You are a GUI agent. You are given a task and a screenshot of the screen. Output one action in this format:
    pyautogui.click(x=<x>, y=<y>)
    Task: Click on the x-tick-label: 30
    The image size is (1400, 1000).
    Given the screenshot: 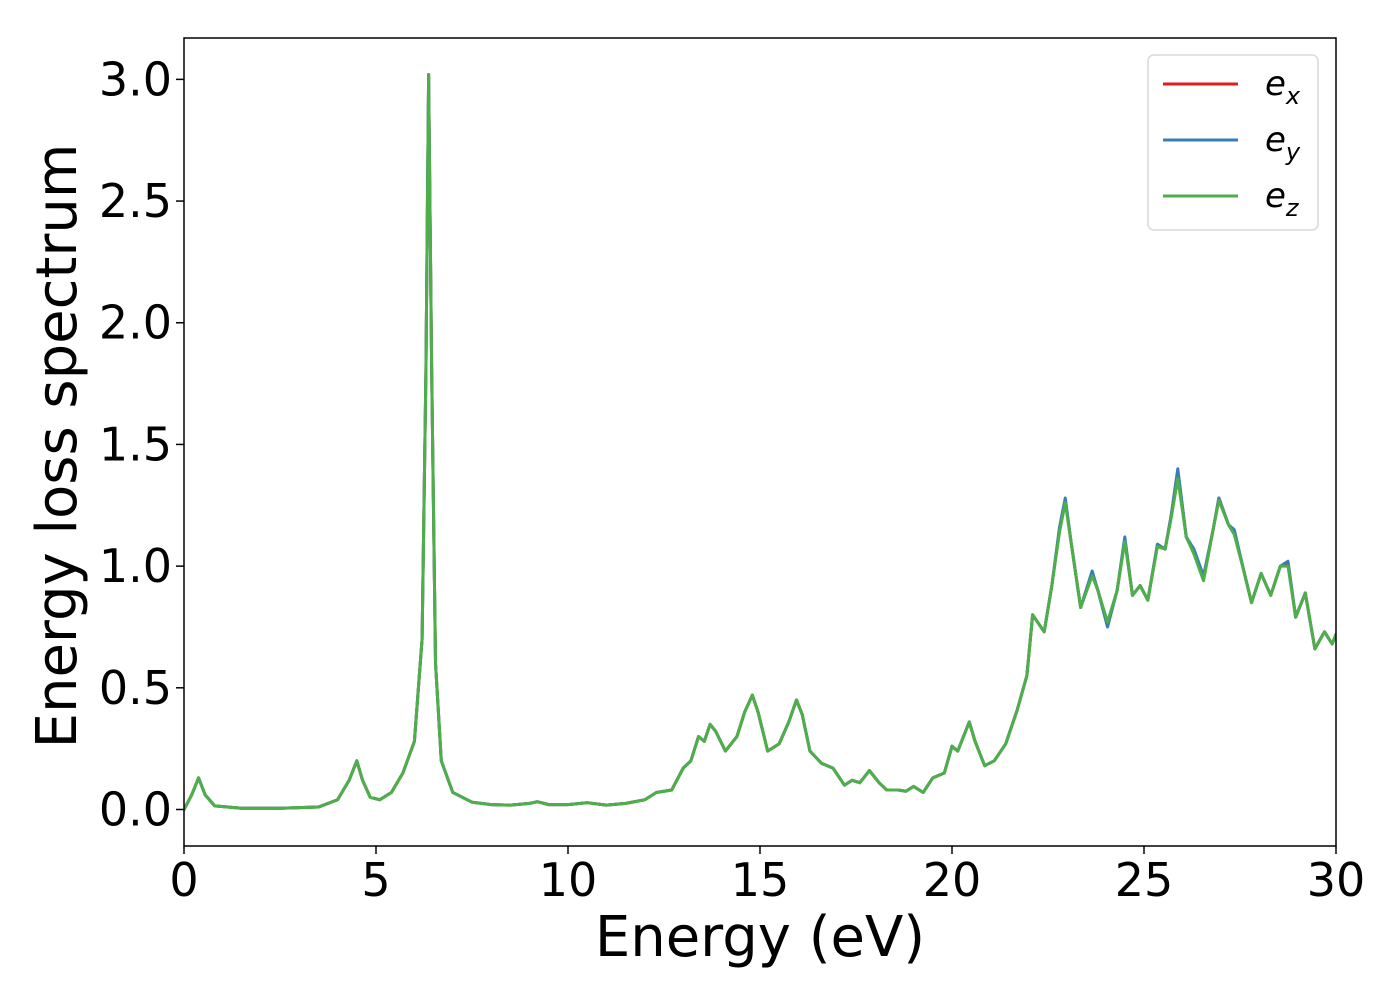 What is the action you would take?
    pyautogui.click(x=1336, y=880)
    